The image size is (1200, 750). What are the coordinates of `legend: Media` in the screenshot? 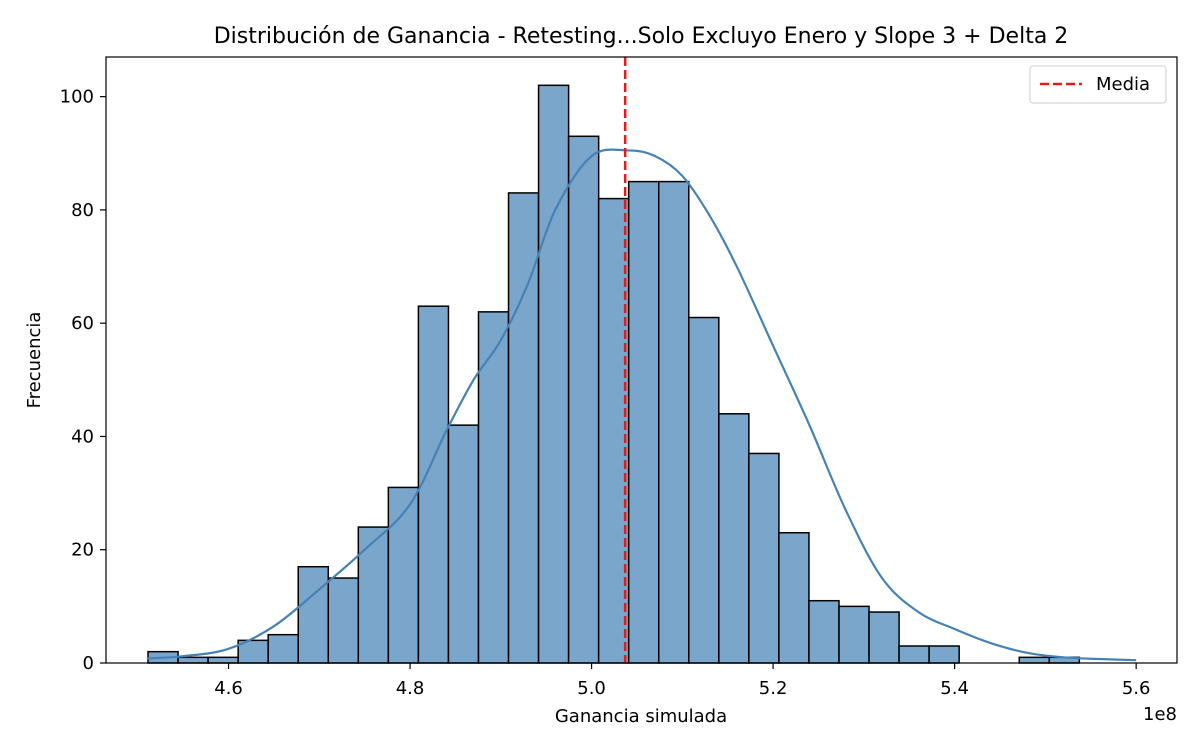 It's located at (1098, 84).